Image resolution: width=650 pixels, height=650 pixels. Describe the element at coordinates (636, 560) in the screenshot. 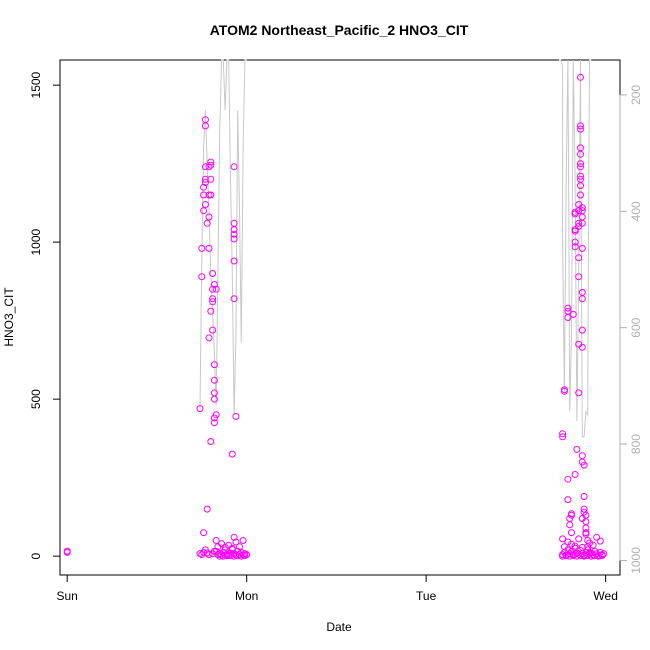

I see `y-right-tick-label: 1000` at that location.